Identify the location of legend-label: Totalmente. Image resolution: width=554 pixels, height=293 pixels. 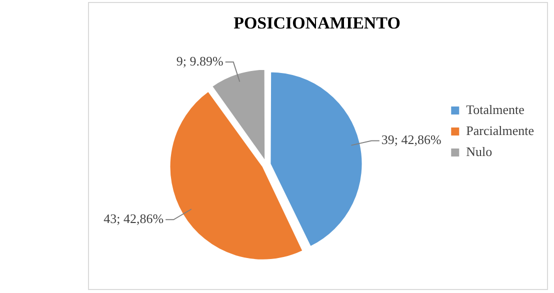
(495, 109).